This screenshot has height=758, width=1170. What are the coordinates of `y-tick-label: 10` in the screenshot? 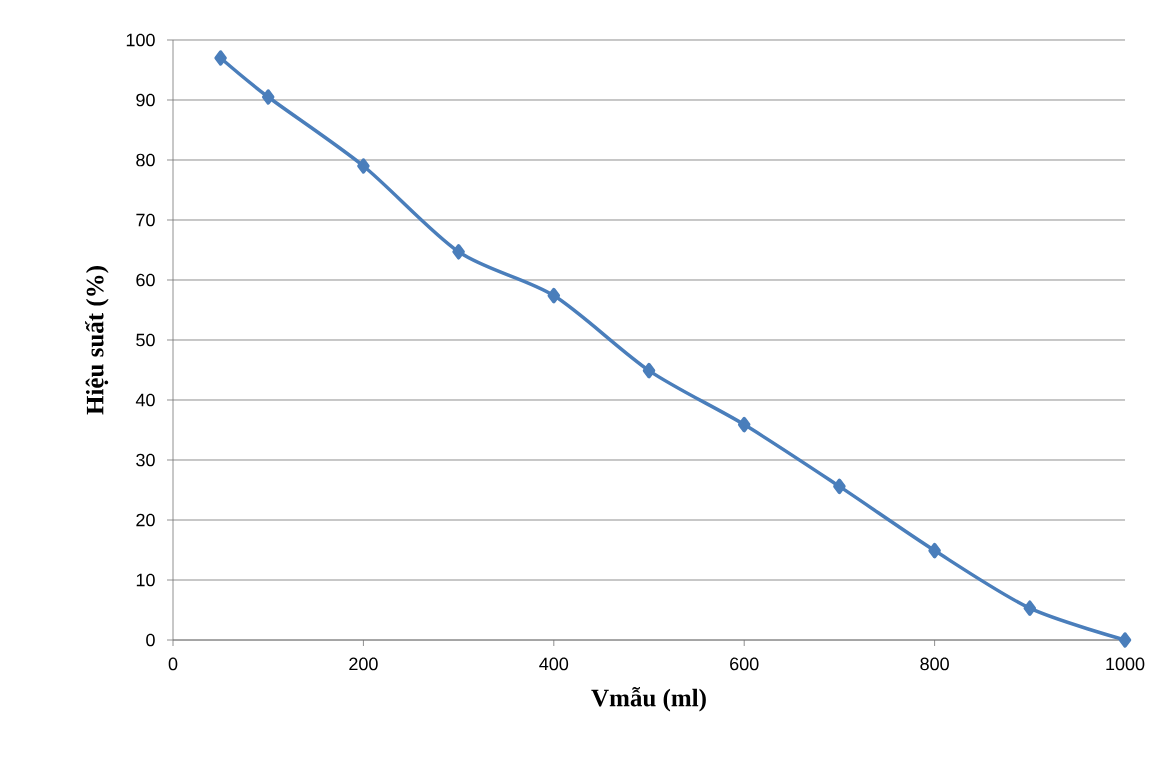 It's located at (145, 580).